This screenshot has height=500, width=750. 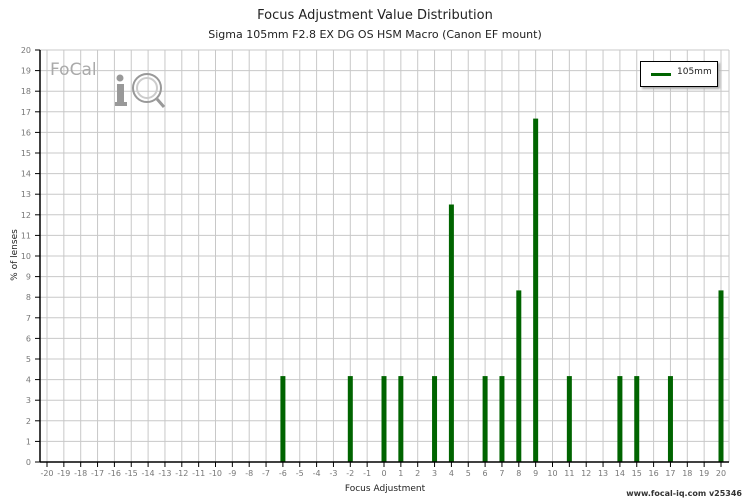 What do you see at coordinates (375, 15) in the screenshot?
I see `chart-title: Focus Adjustment Value Distribution` at bounding box center [375, 15].